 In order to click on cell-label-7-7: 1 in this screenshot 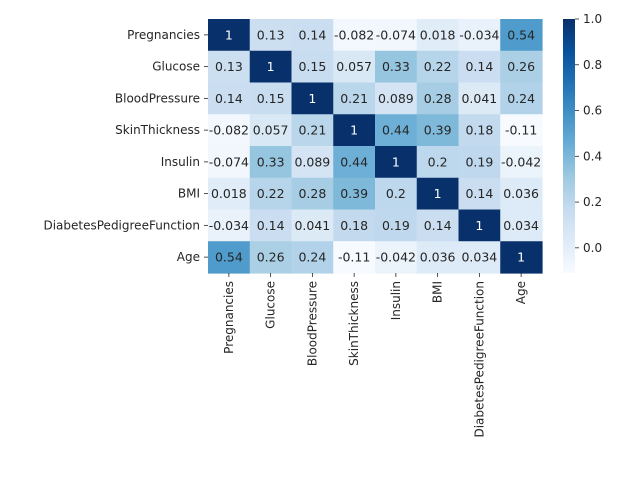, I will do `click(521, 257)`.